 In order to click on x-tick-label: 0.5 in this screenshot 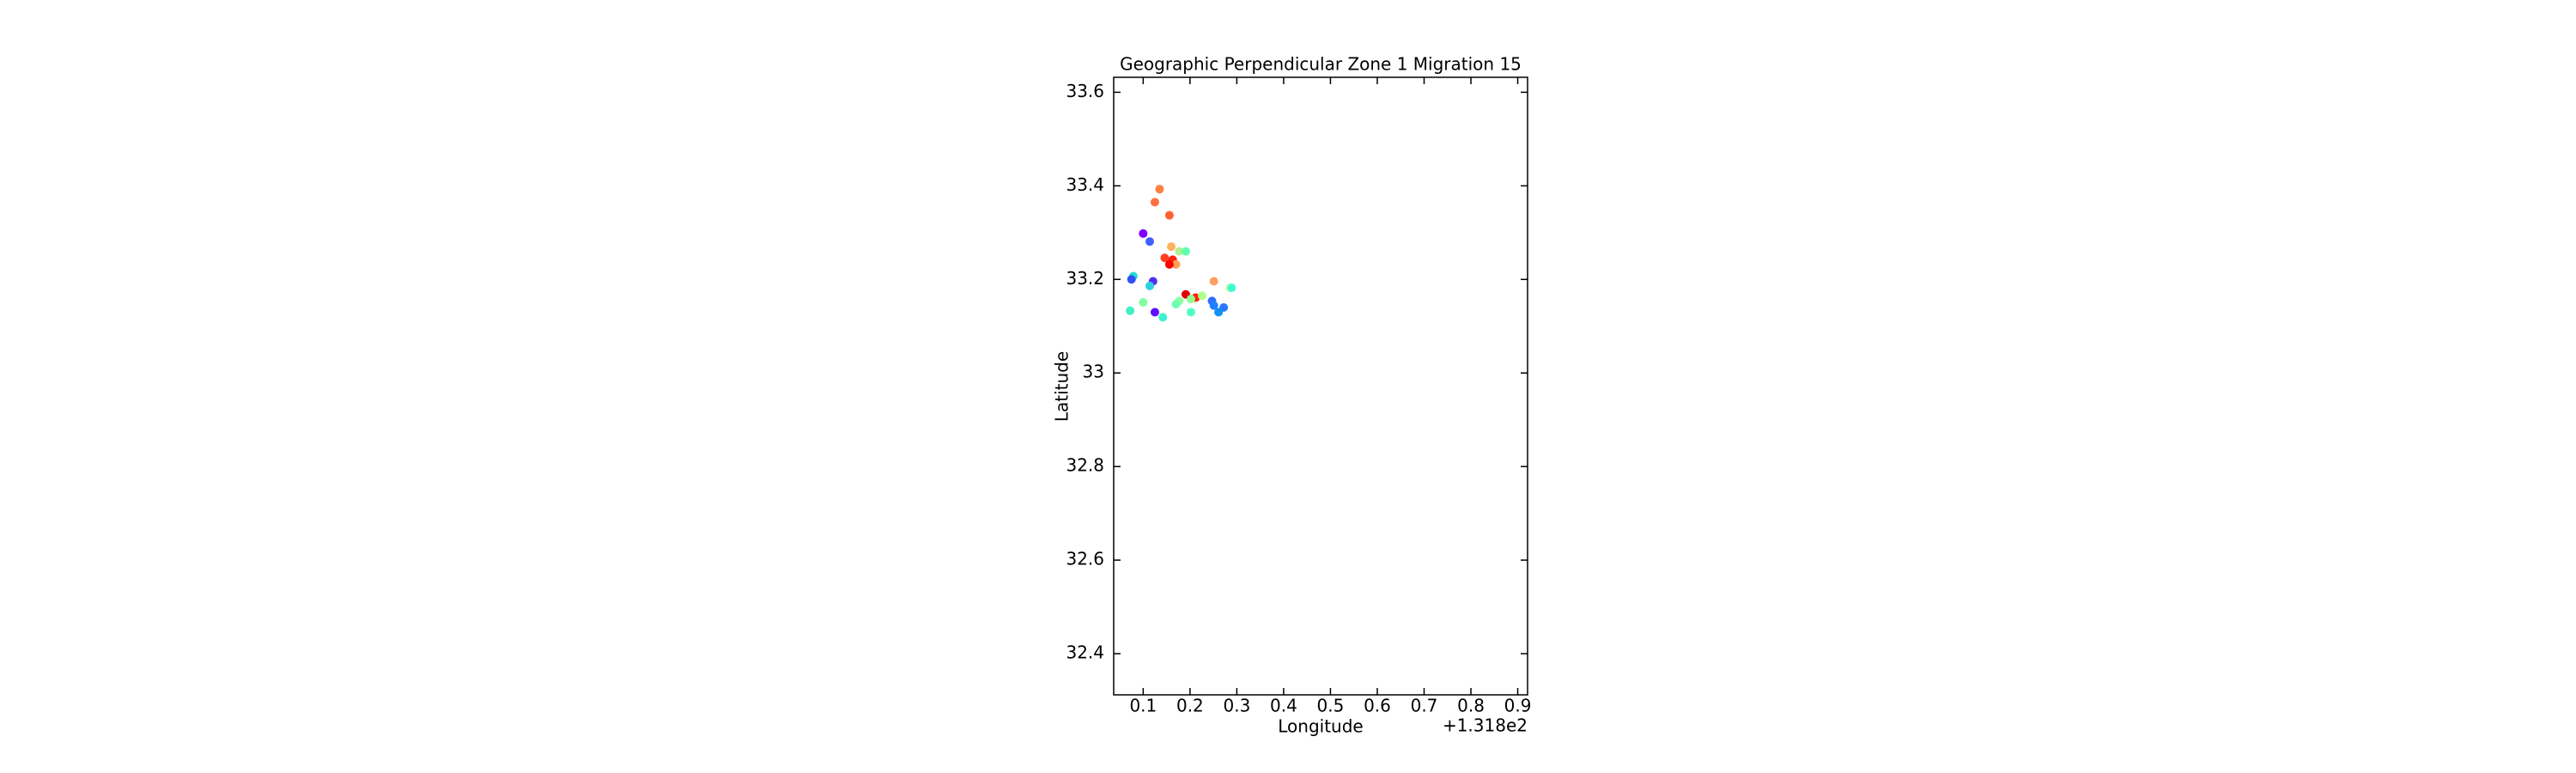, I will do `click(1331, 706)`.